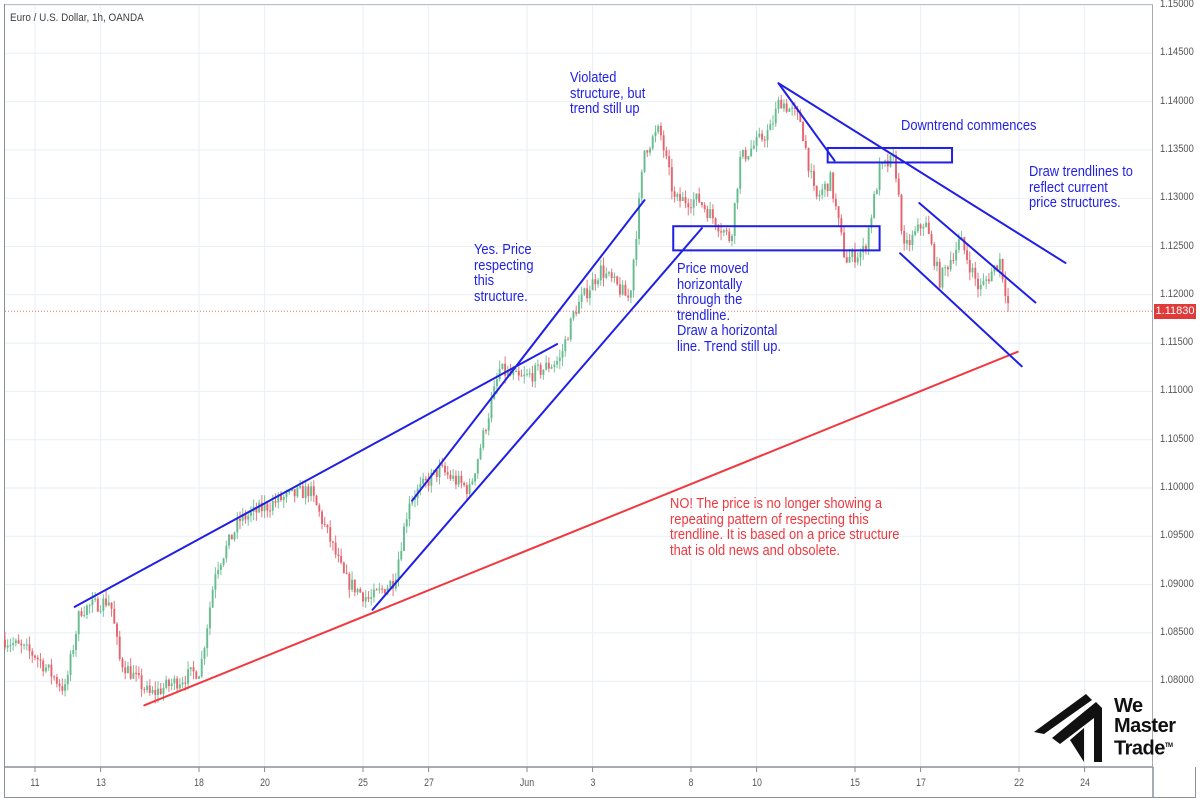 The width and height of the screenshot is (1200, 800). What do you see at coordinates (504, 273) in the screenshot?
I see `annotation-respecting: Yes. Price respecting this structure.` at bounding box center [504, 273].